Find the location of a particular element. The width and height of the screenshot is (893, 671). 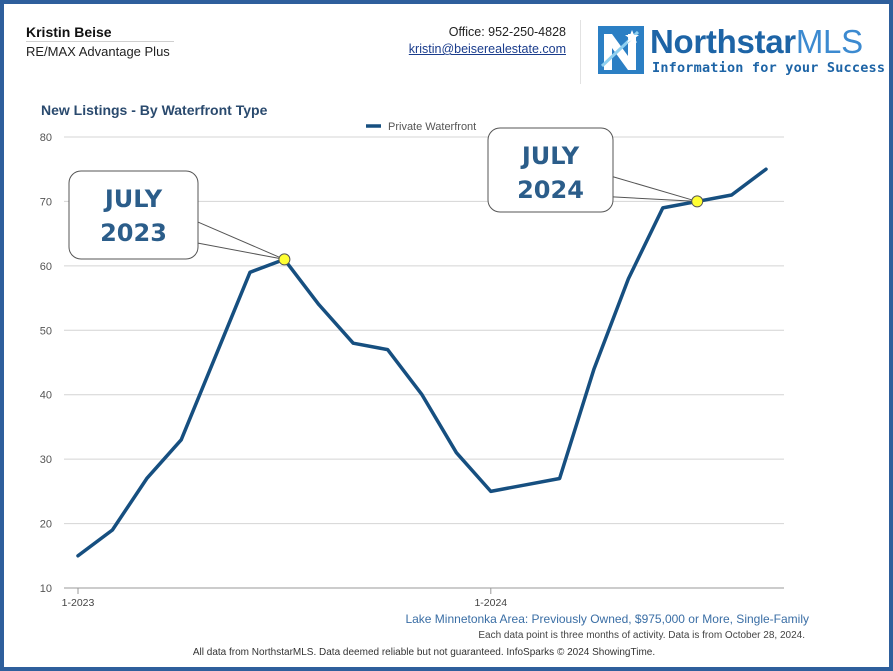

logo-brand-light: MLS is located at coordinates (829, 41).